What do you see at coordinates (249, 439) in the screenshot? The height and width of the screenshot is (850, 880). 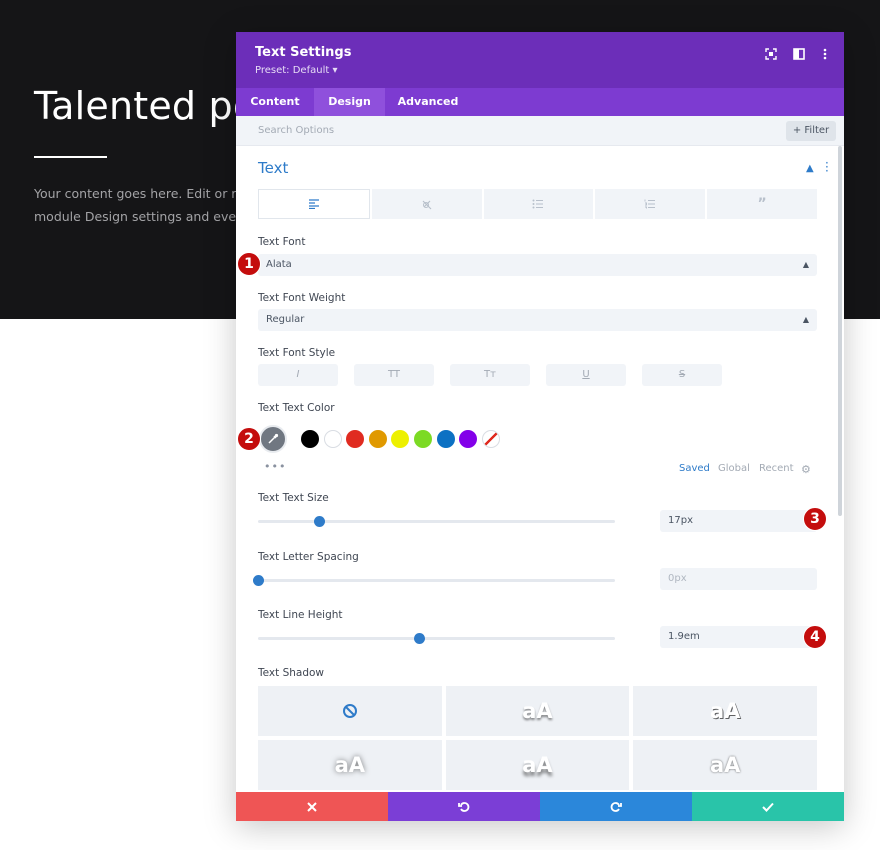 I see `annotation-badge: 2` at bounding box center [249, 439].